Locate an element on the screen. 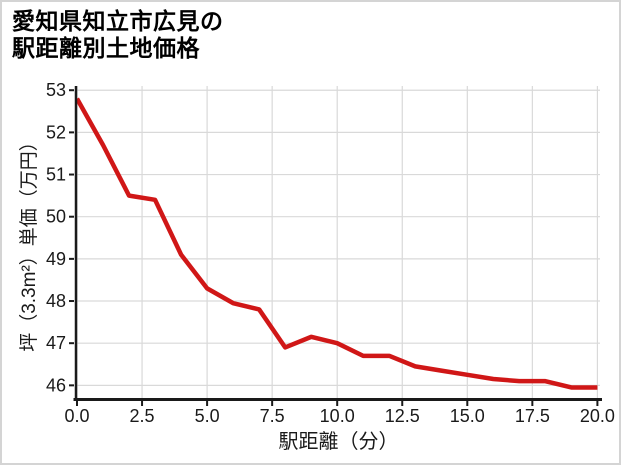  x-tick-label: 5.0 is located at coordinates (207, 416).